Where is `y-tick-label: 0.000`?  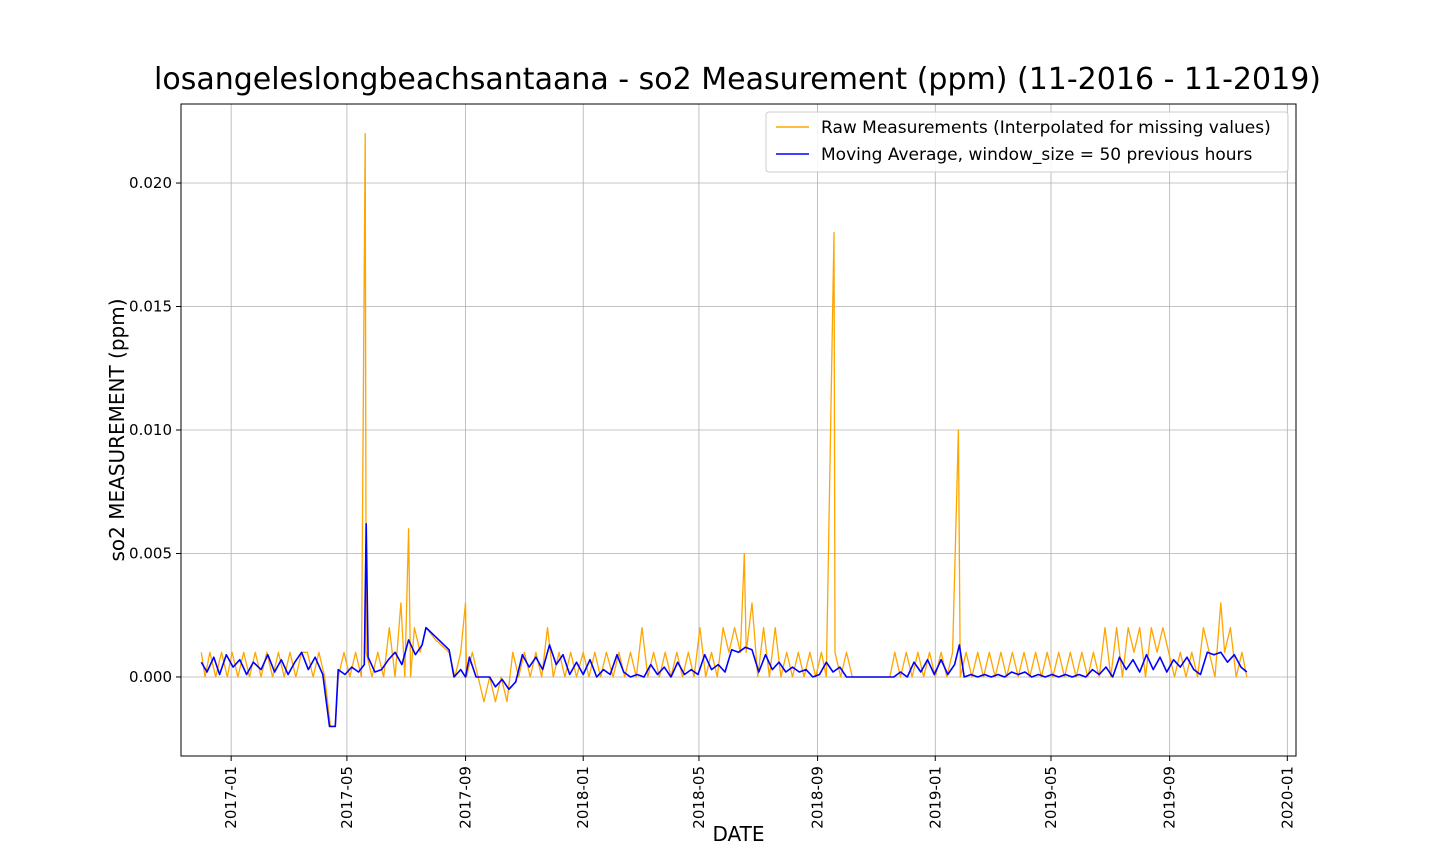 y-tick-label: 0.000 is located at coordinates (150, 677).